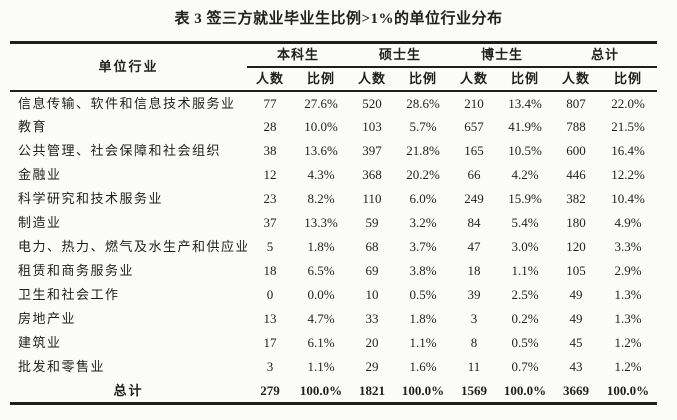 Image resolution: width=677 pixels, height=420 pixels. I want to click on table-row: 卫生和社会工作 0 0.0% 10 0.5% 39 2.5% 49 1.3%, so click(333, 295).